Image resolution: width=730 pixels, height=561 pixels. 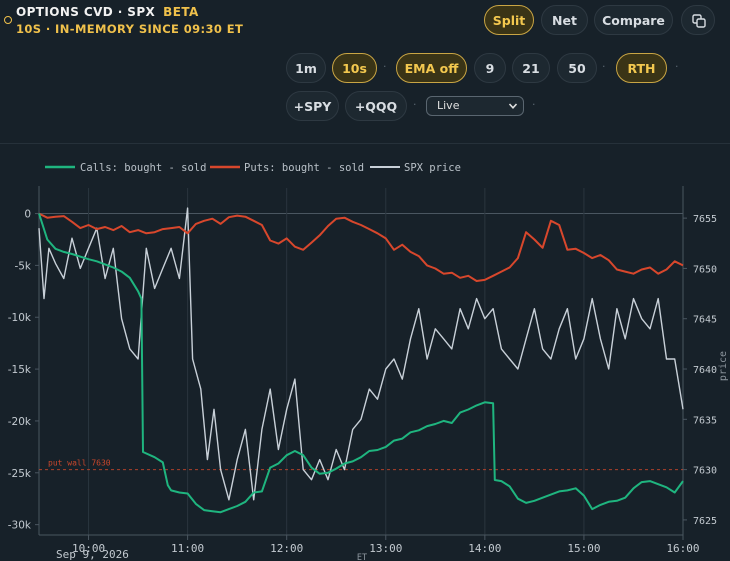 I want to click on legend-price-label: SPX price, so click(x=432, y=168).